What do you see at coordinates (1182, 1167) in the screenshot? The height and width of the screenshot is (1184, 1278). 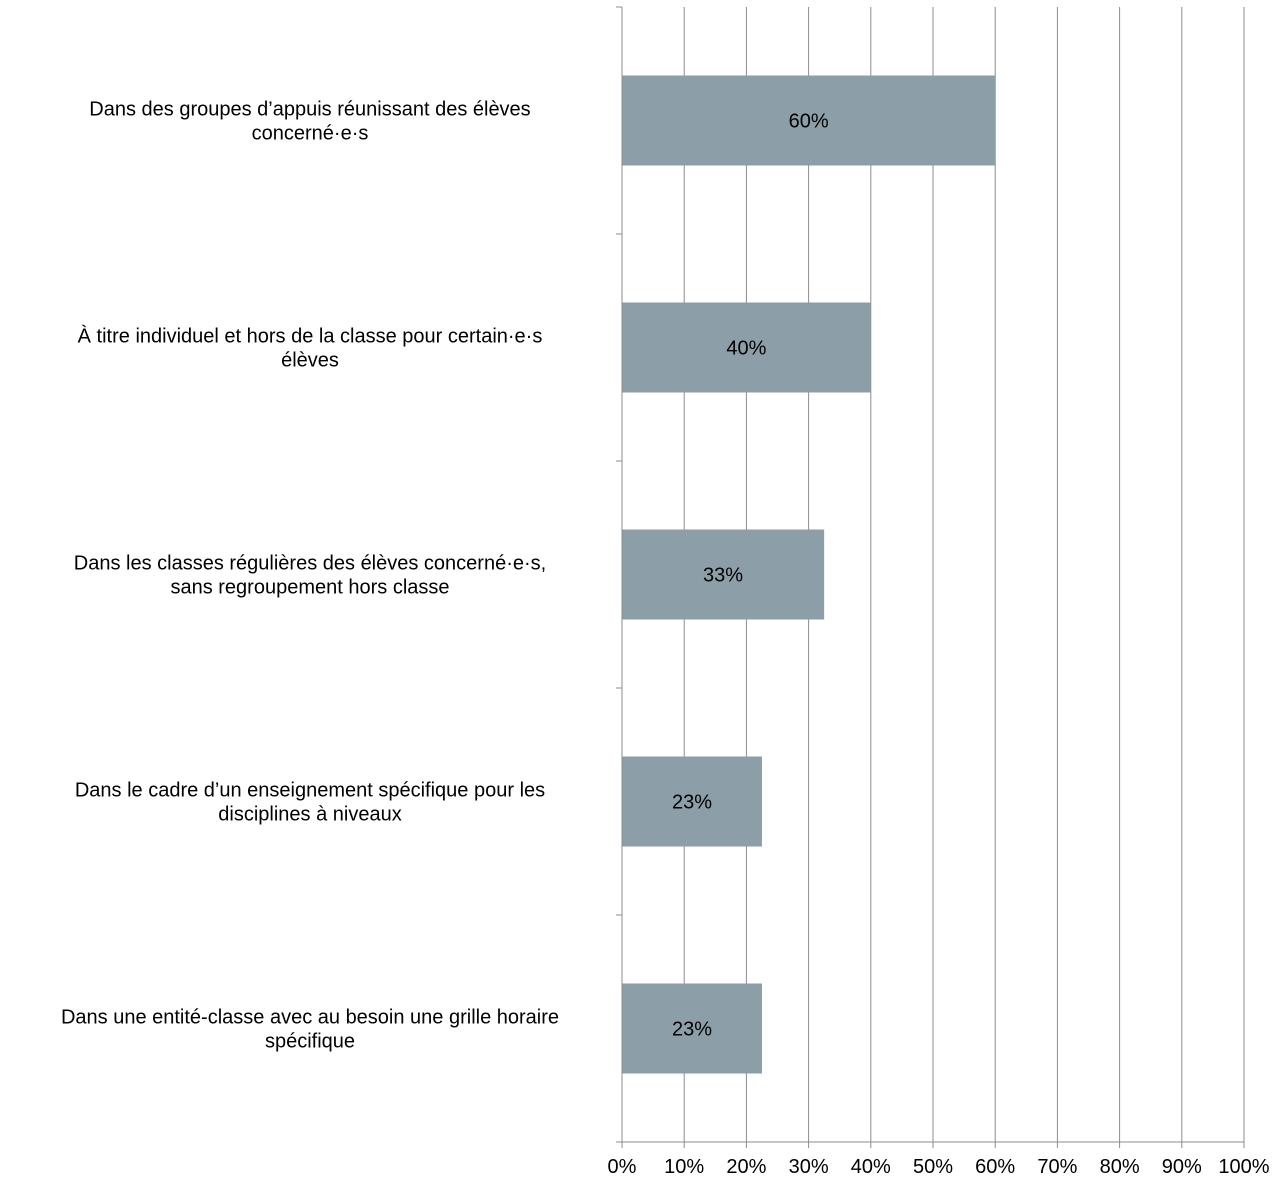 I see `x-tick-label: 90%` at bounding box center [1182, 1167].